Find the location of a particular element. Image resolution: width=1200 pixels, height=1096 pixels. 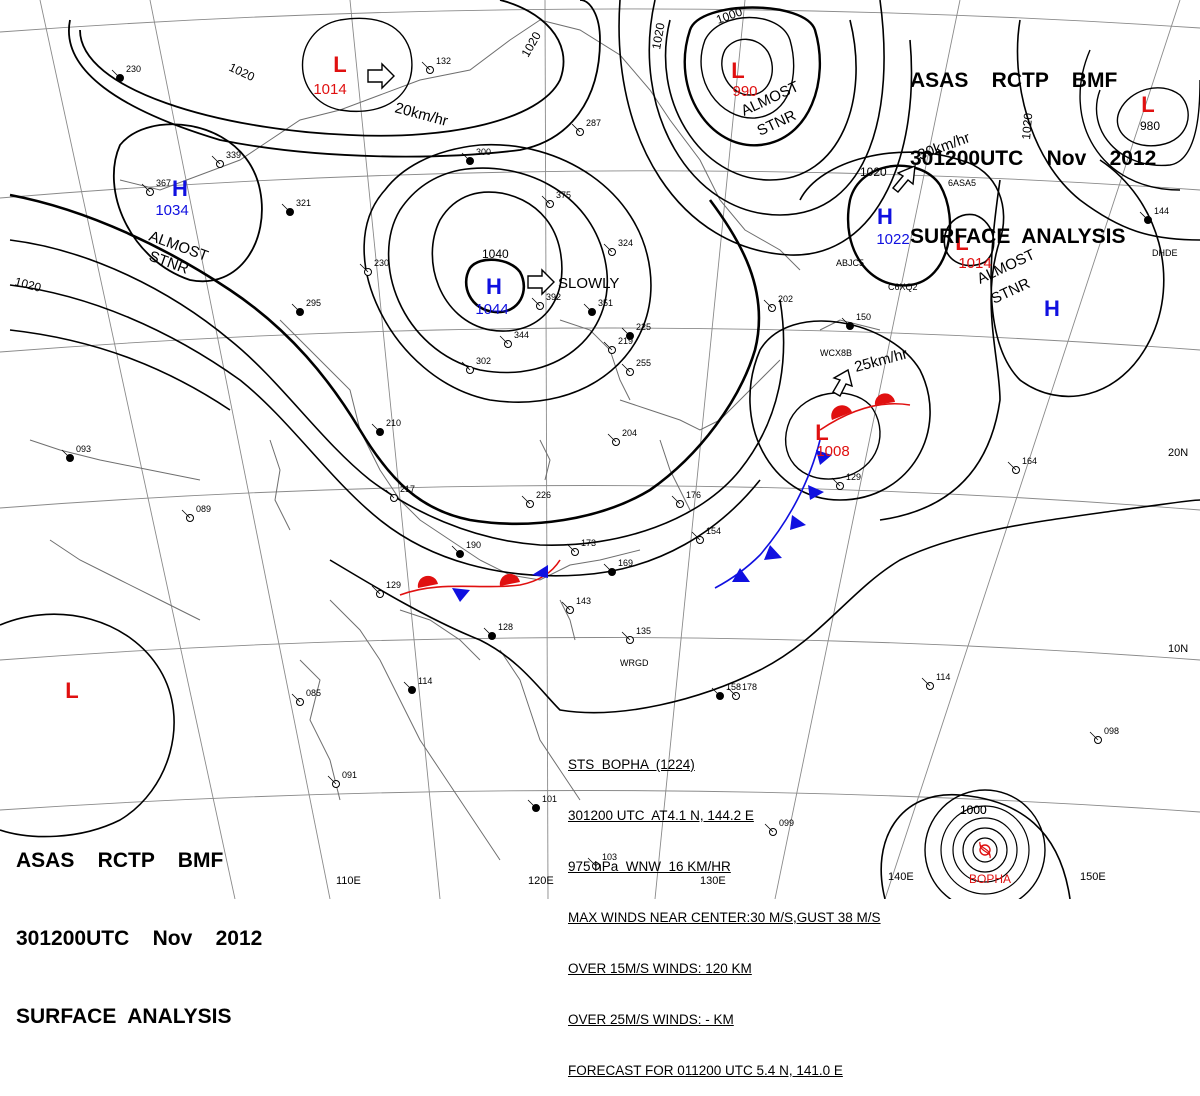

low-value: 1014 is located at coordinates (329, 89).